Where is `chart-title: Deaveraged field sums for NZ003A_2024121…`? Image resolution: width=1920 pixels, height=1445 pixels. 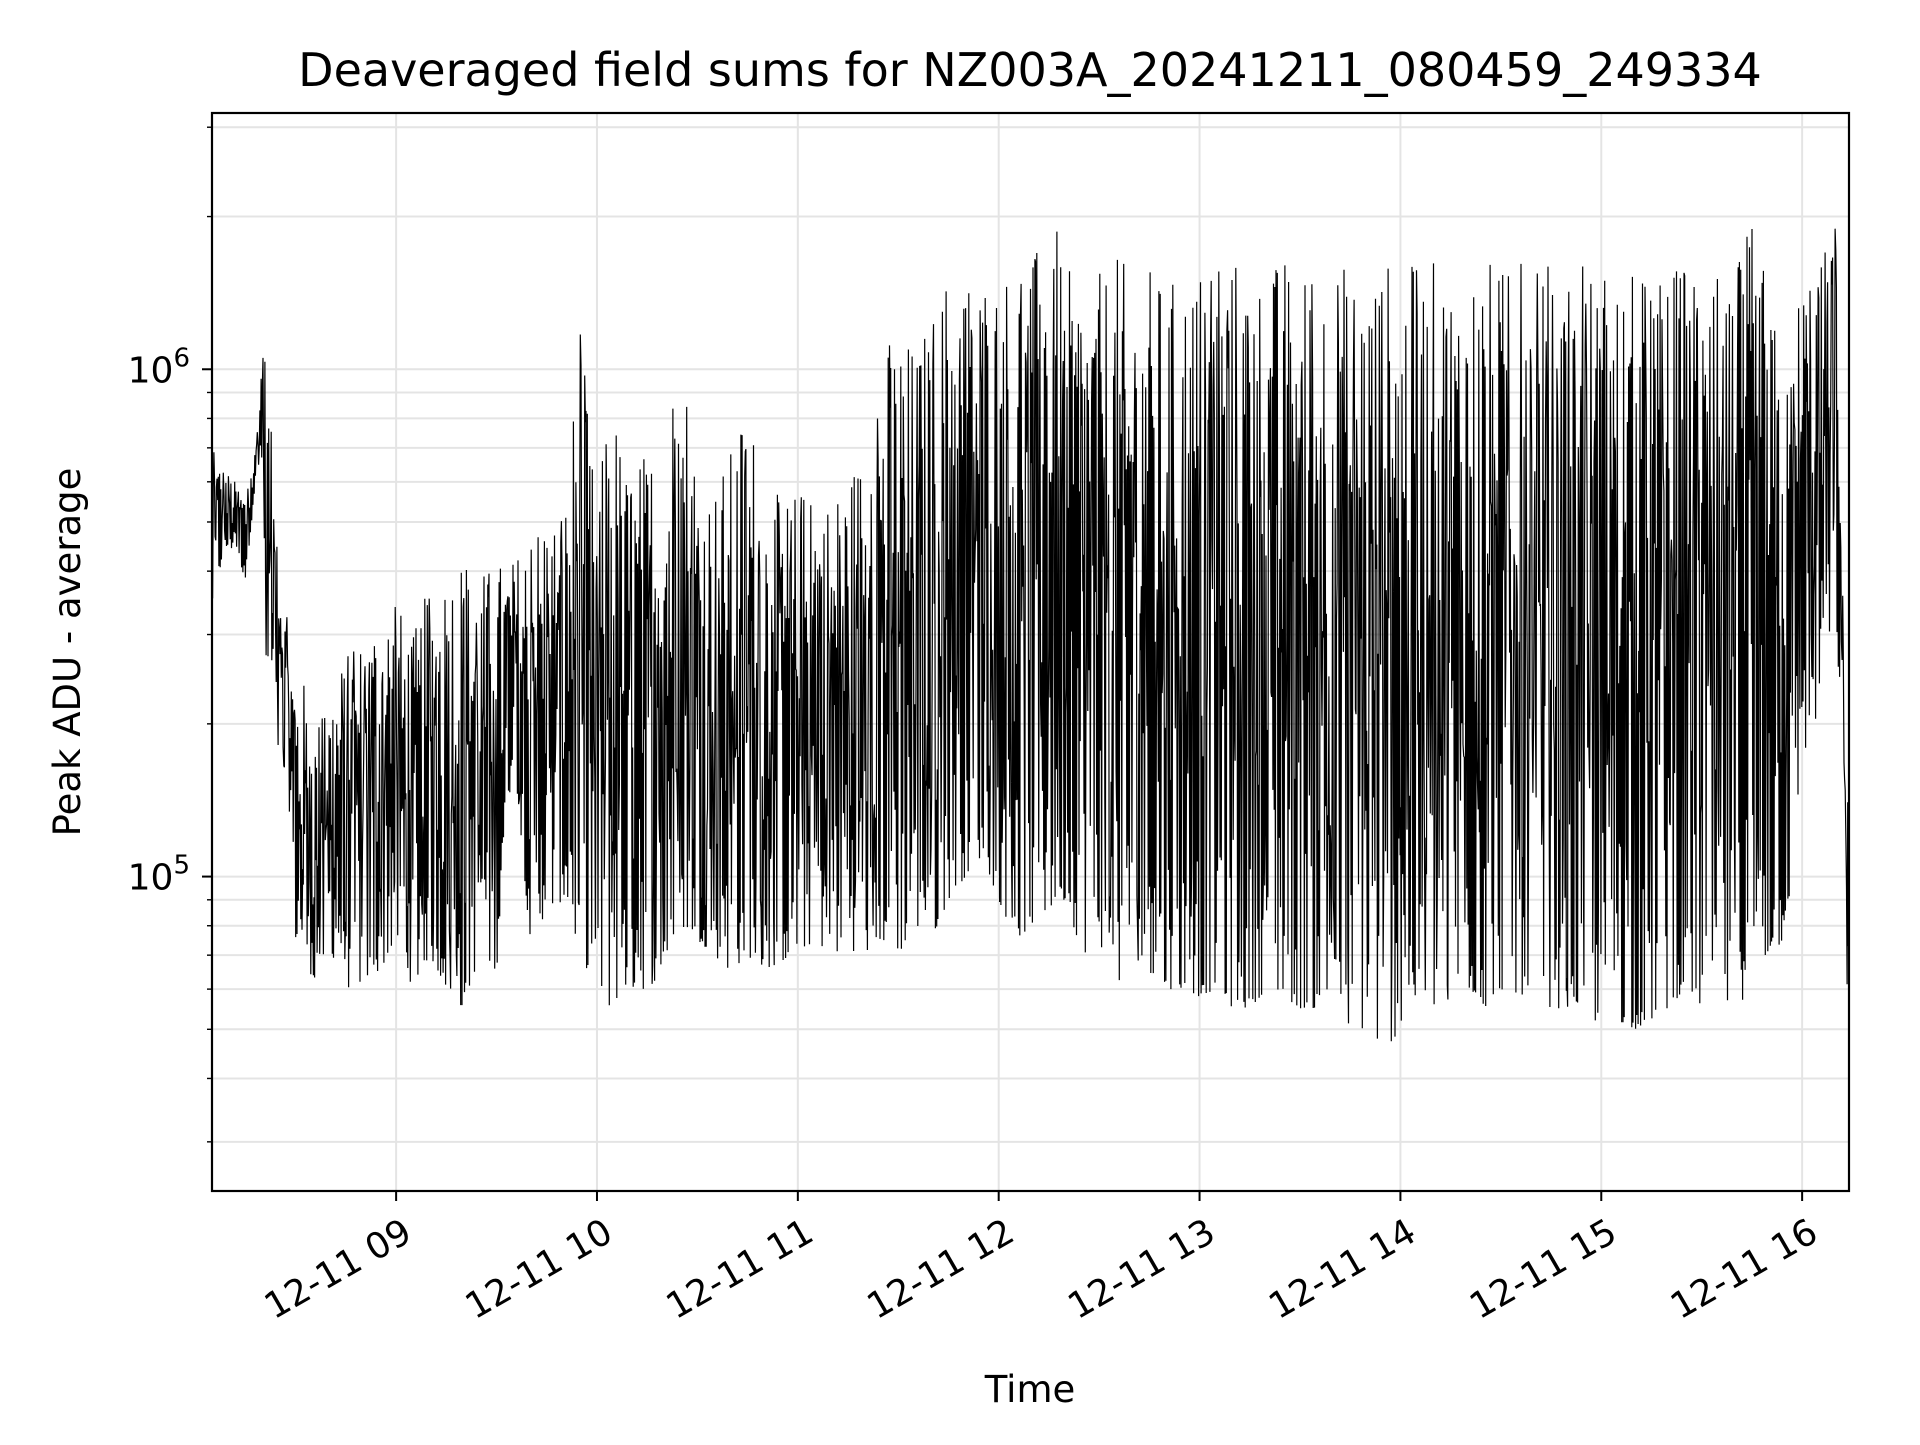 chart-title: Deaveraged field sums for NZ003A_2024121… is located at coordinates (1030, 70).